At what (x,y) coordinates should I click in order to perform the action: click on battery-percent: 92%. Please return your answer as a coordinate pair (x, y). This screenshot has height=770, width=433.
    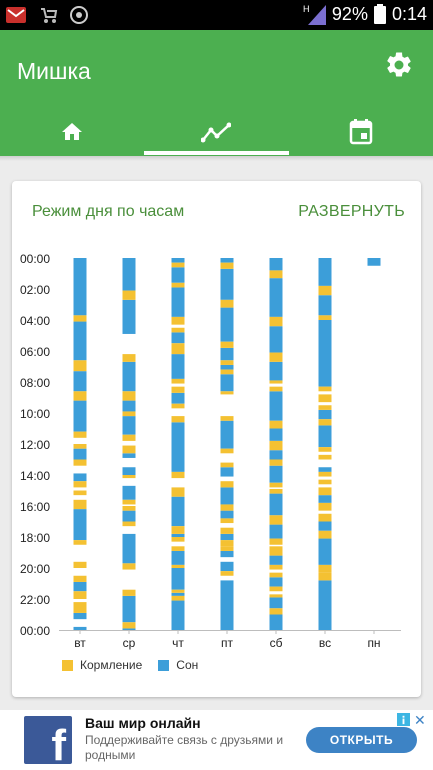
    Looking at the image, I should click on (349, 13).